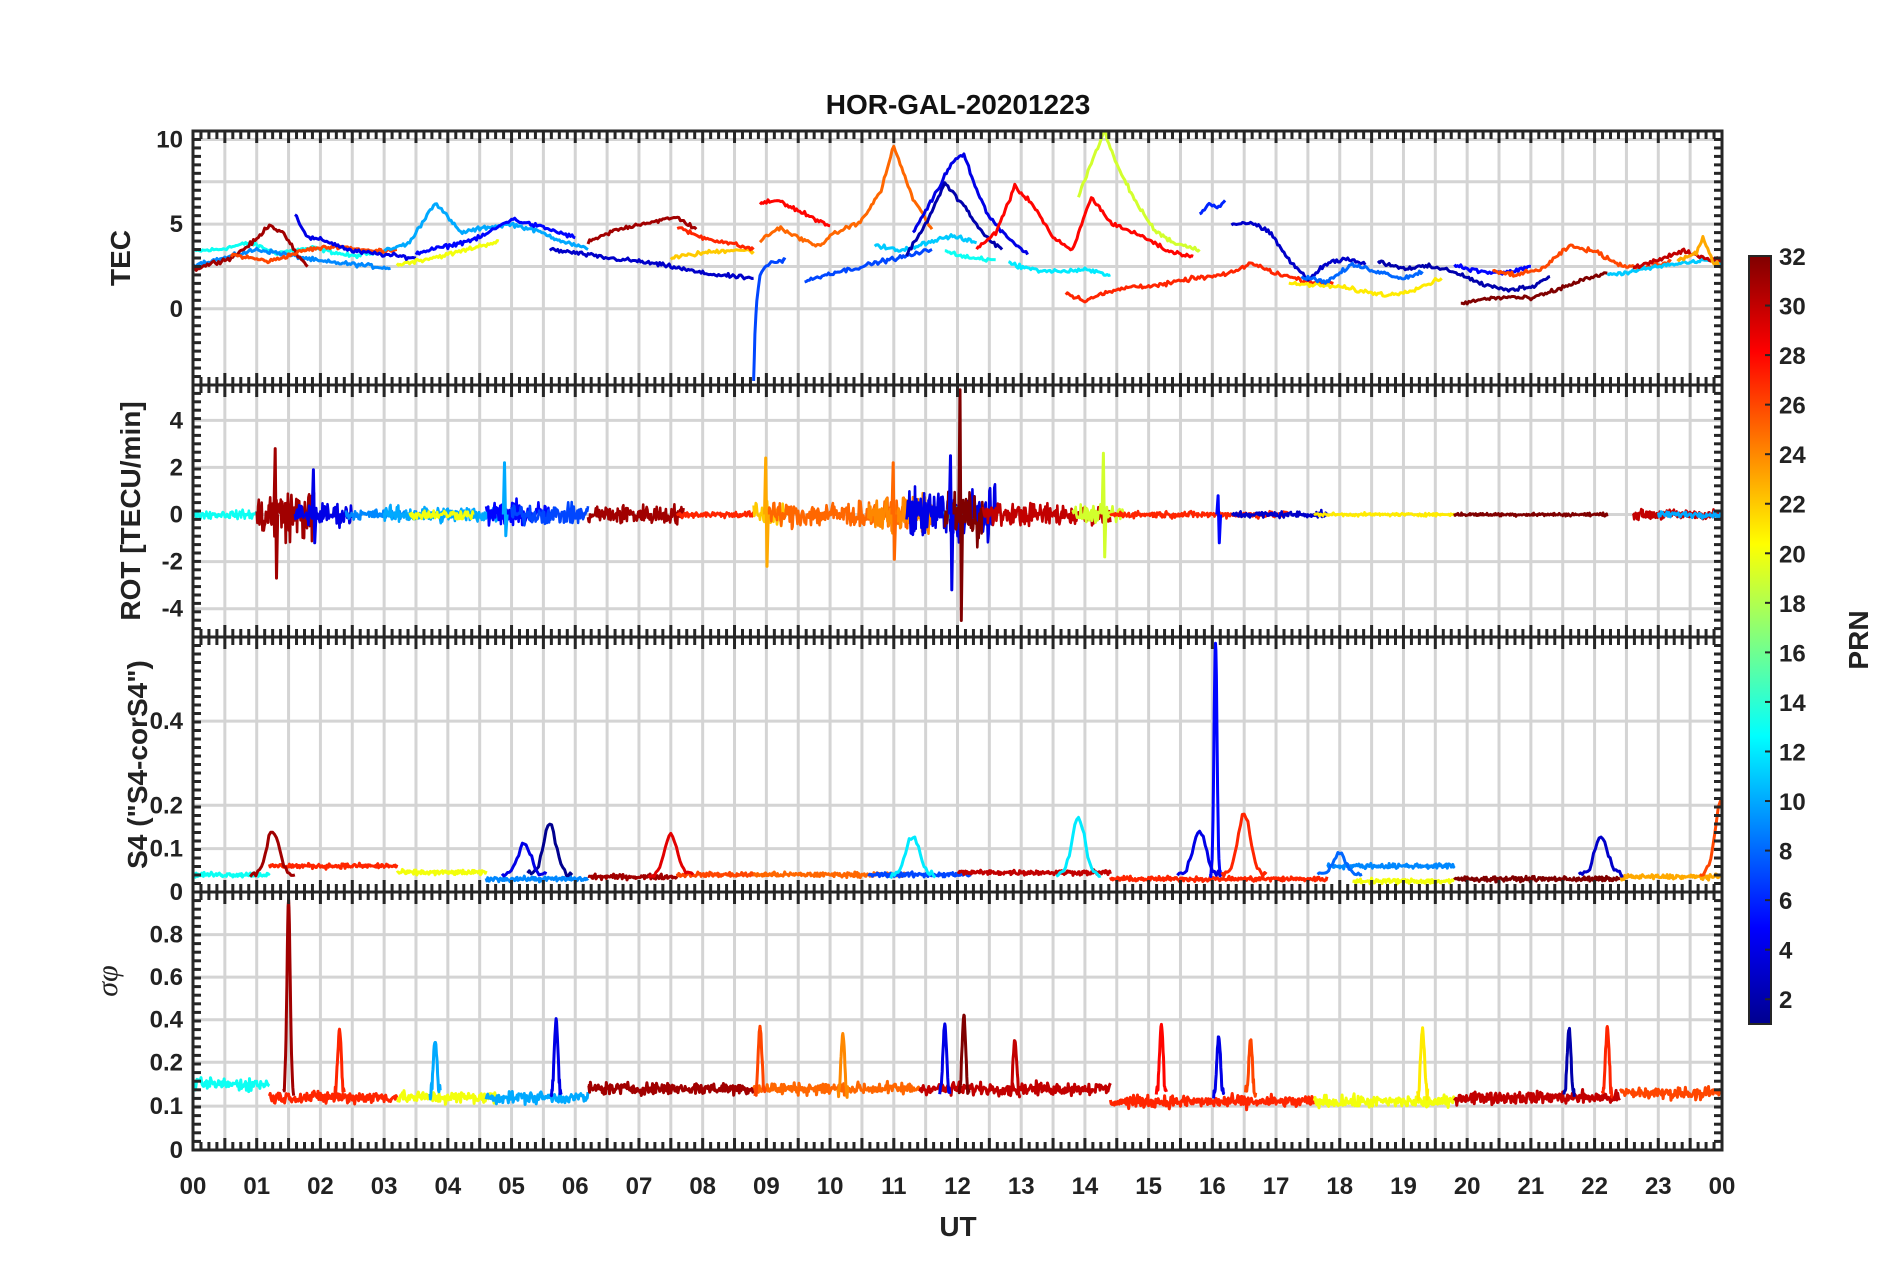  What do you see at coordinates (166, 805) in the screenshot?
I see `y-tick-label: 0.2` at bounding box center [166, 805].